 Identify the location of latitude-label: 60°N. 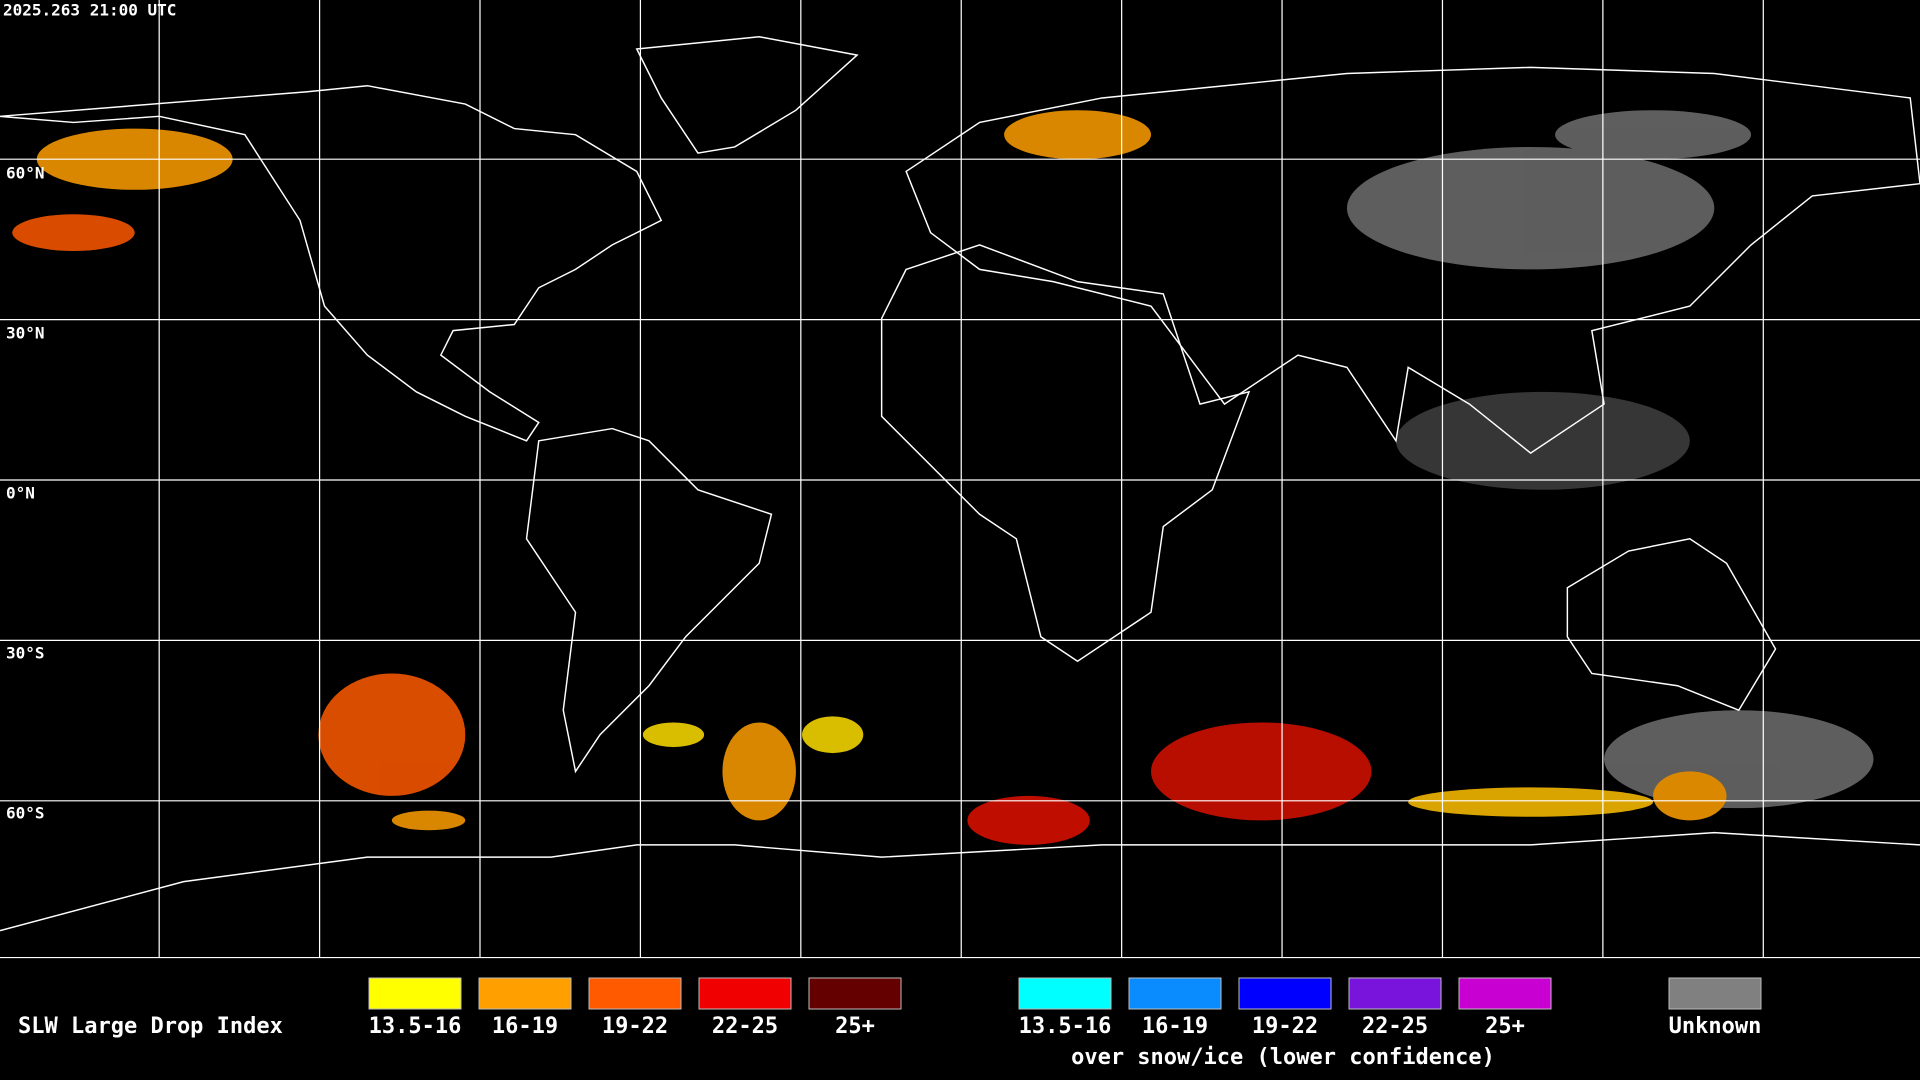
(25, 173).